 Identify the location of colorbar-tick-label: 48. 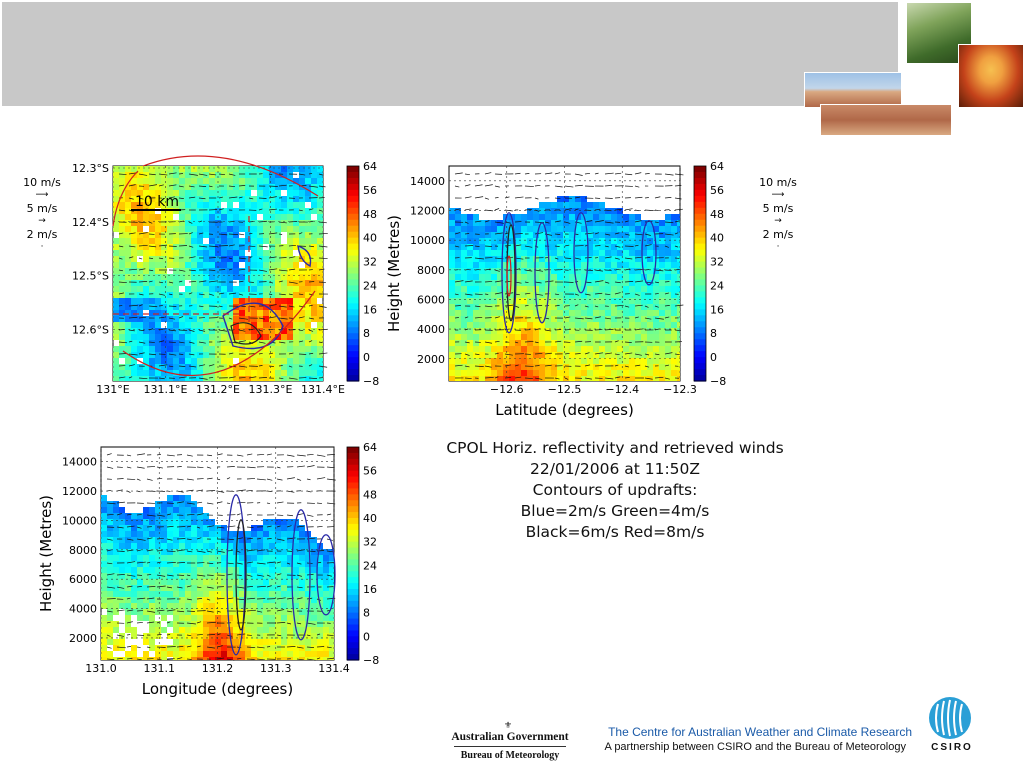
(370, 214).